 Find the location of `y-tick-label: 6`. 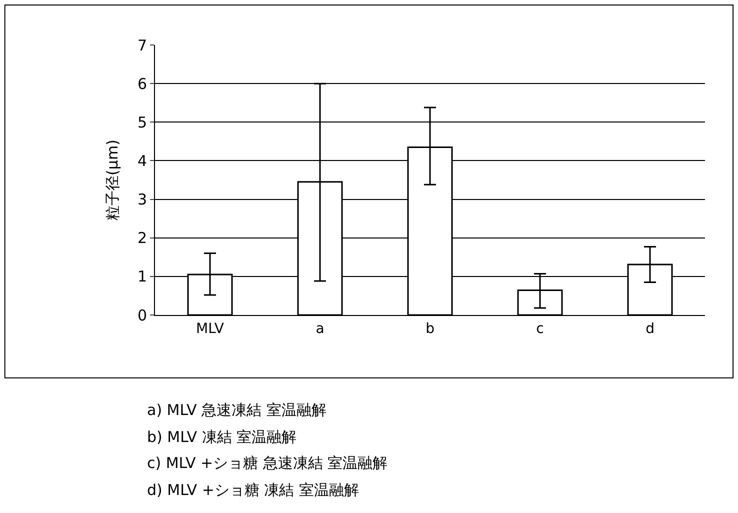

y-tick-label: 6 is located at coordinates (142, 83).